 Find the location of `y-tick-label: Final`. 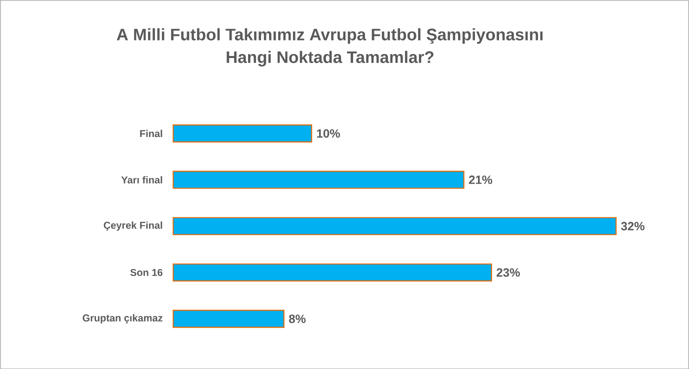

y-tick-label: Final is located at coordinates (151, 133).